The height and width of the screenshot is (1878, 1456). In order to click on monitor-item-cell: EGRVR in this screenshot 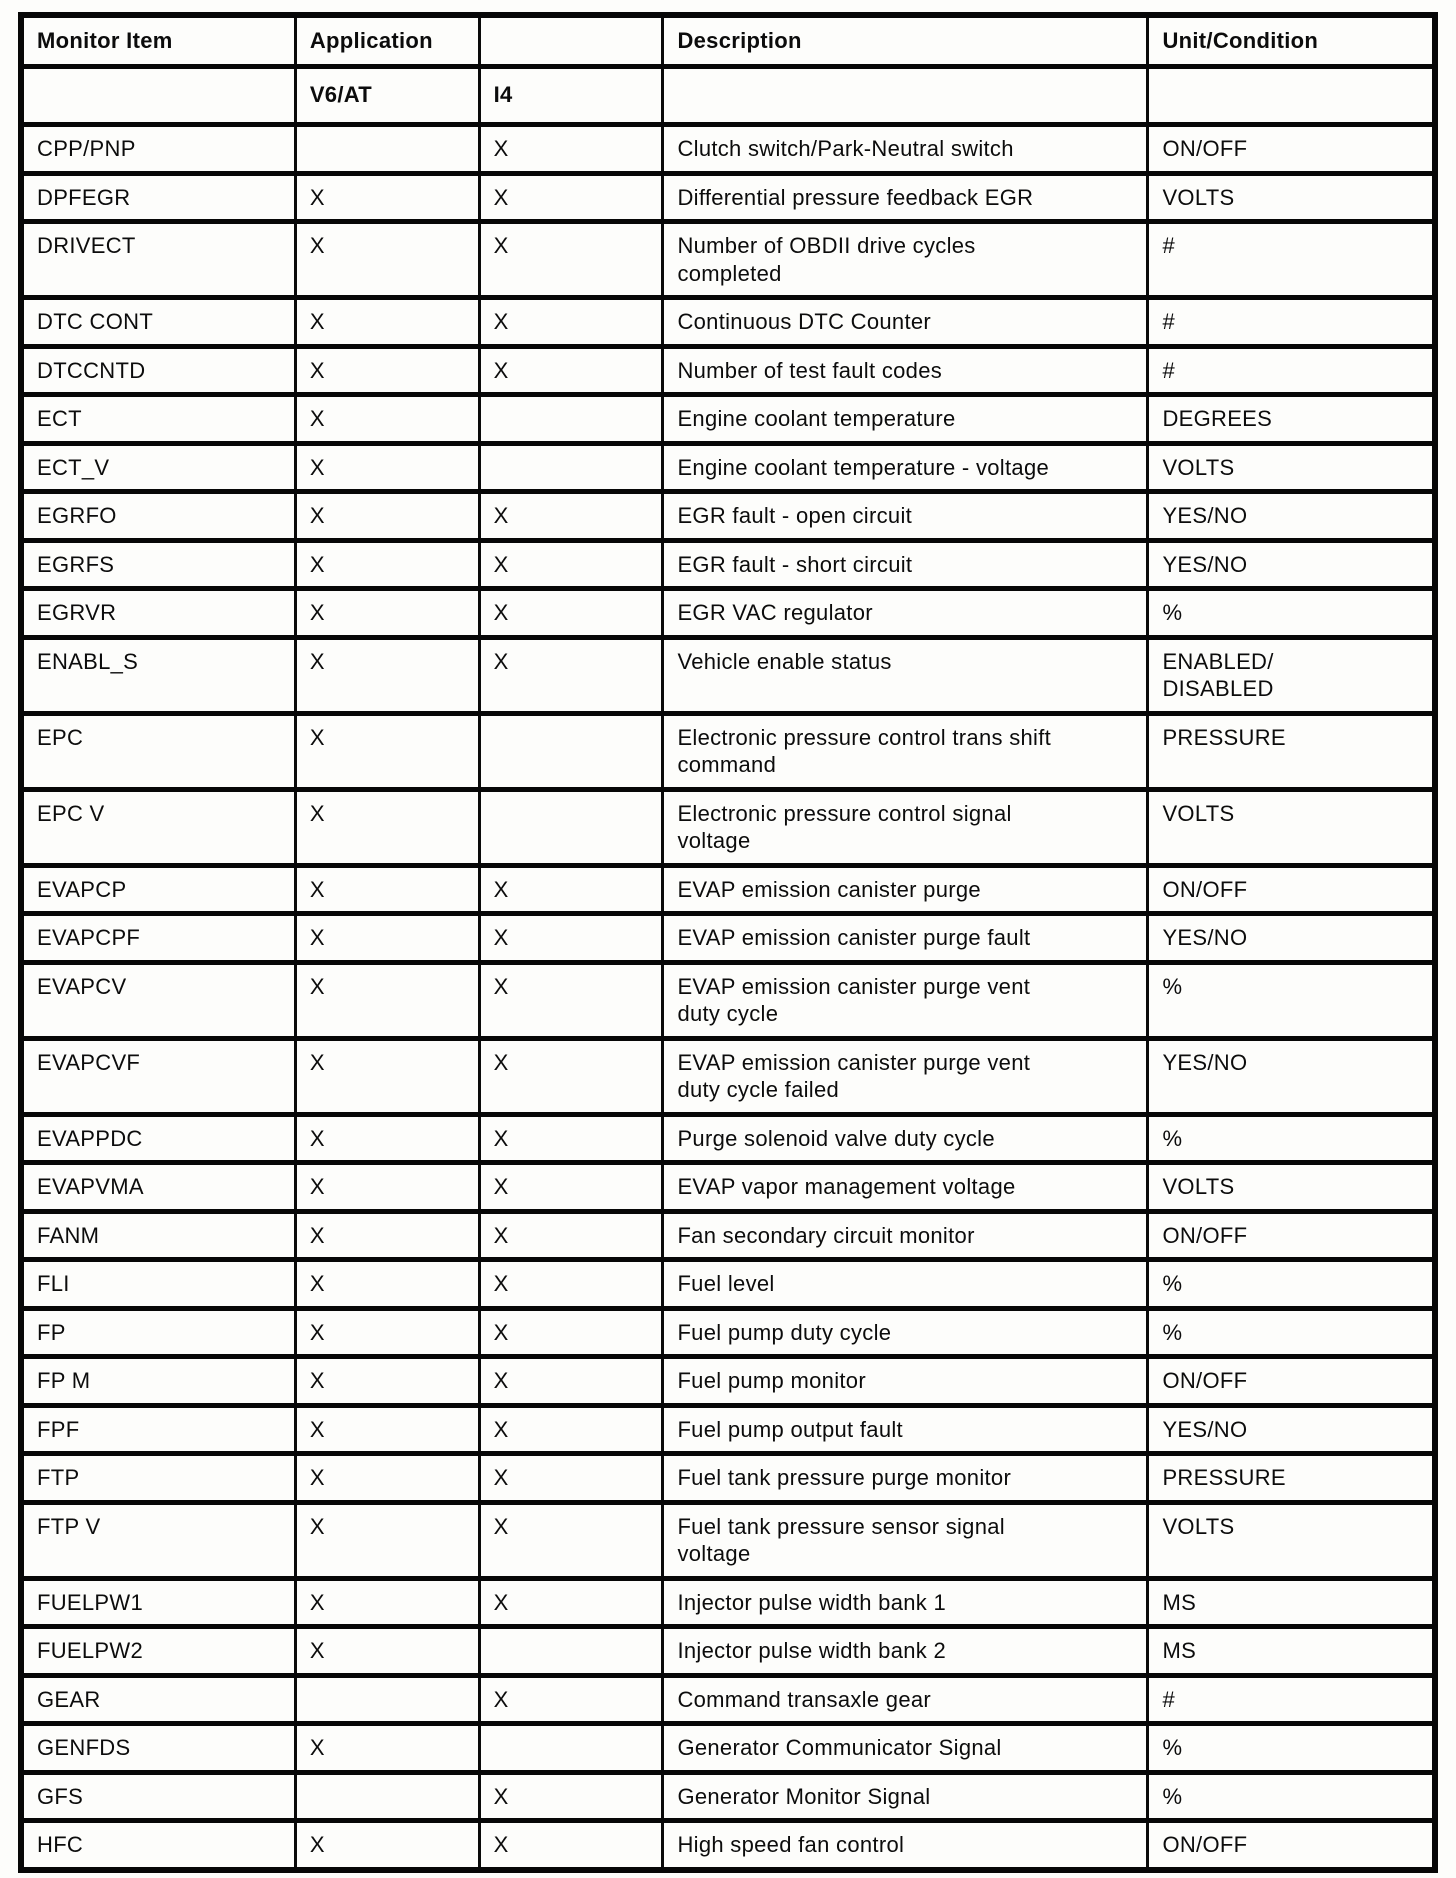, I will do `click(158, 613)`.